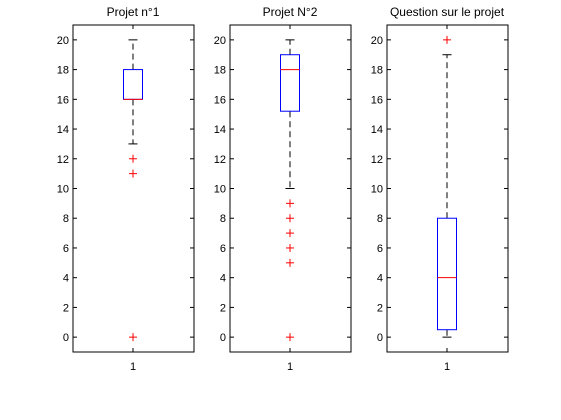 Image resolution: width=561 pixels, height=420 pixels. I want to click on subplot-2-xtick-label: 1, so click(290, 367).